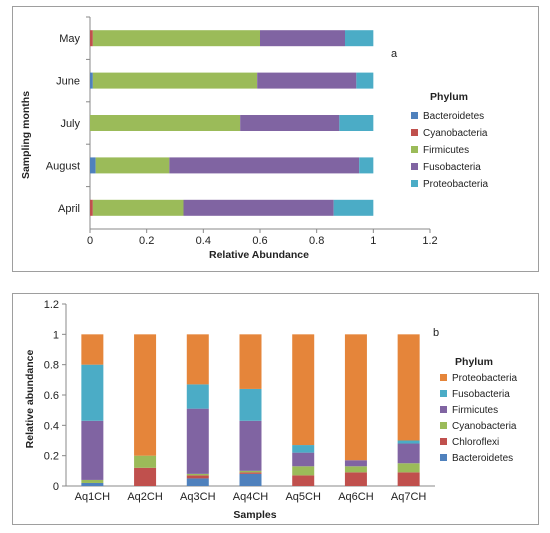 The image size is (550, 533). I want to click on bar-segment-bacteroidetes-june, so click(91, 80).